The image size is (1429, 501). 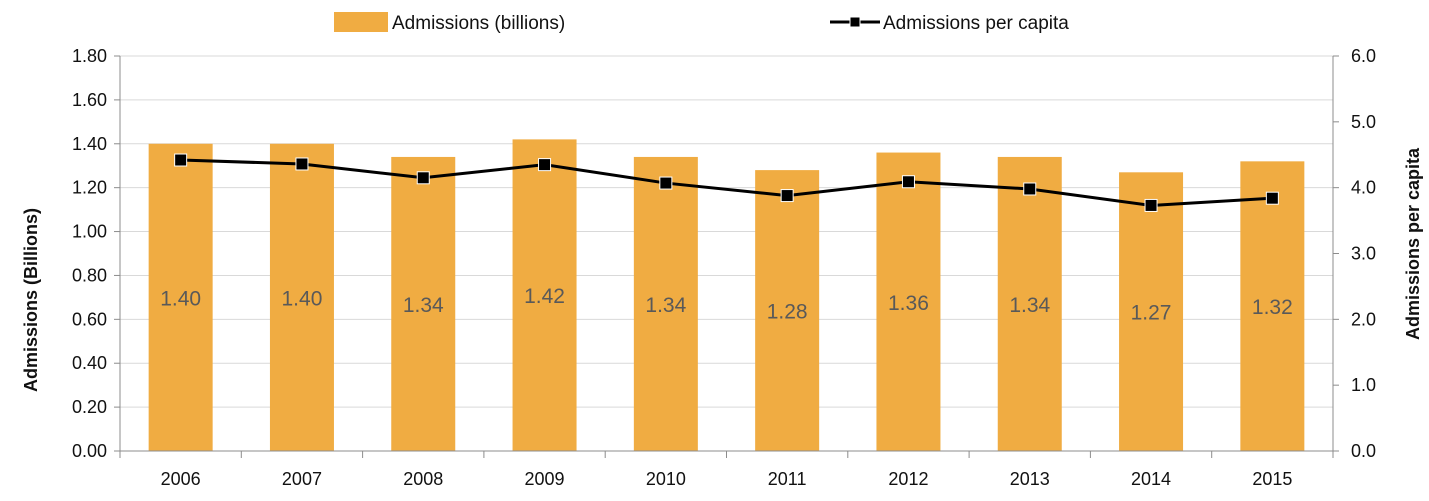 What do you see at coordinates (976, 23) in the screenshot?
I see `legend-line-label: Admissions per capita` at bounding box center [976, 23].